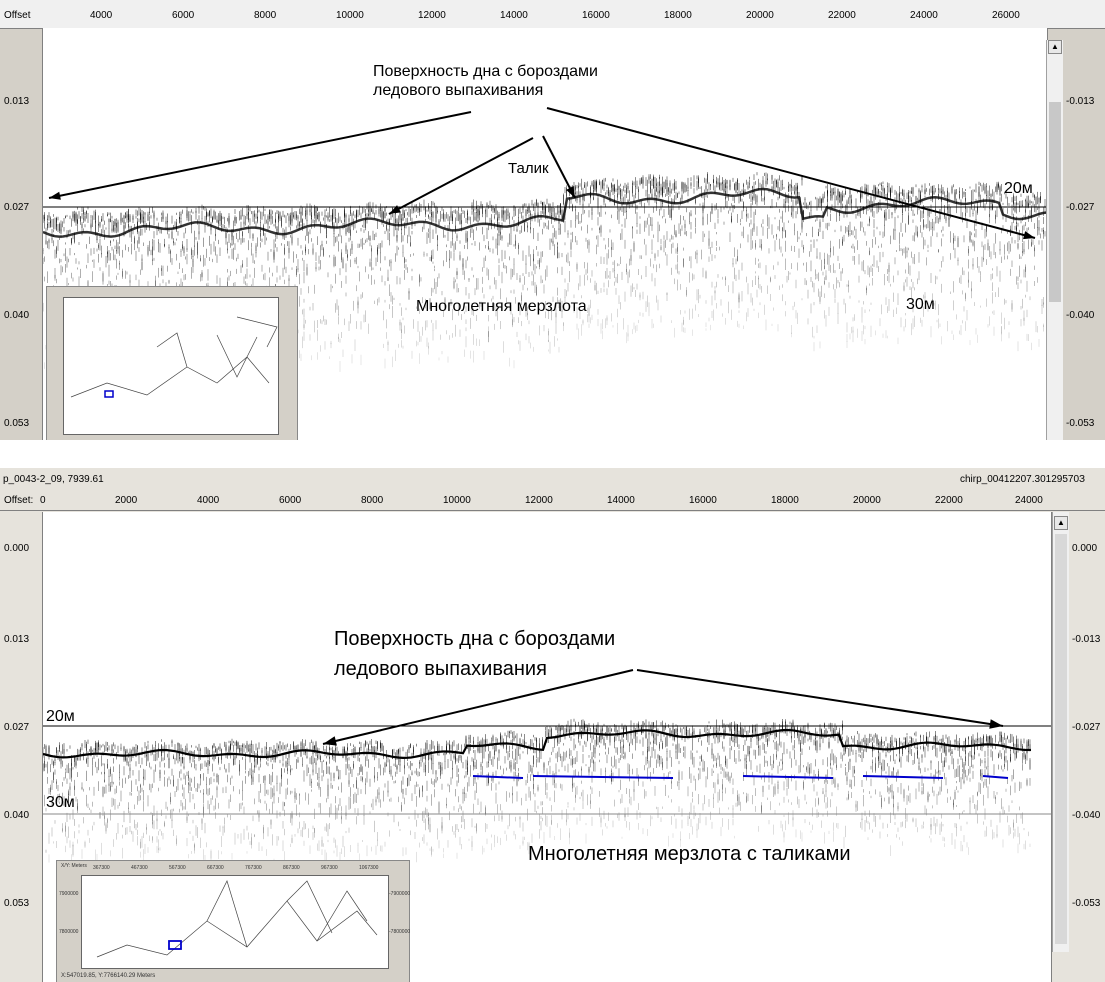 The height and width of the screenshot is (982, 1105). I want to click on arrow-mid-head, so click(395, 209).